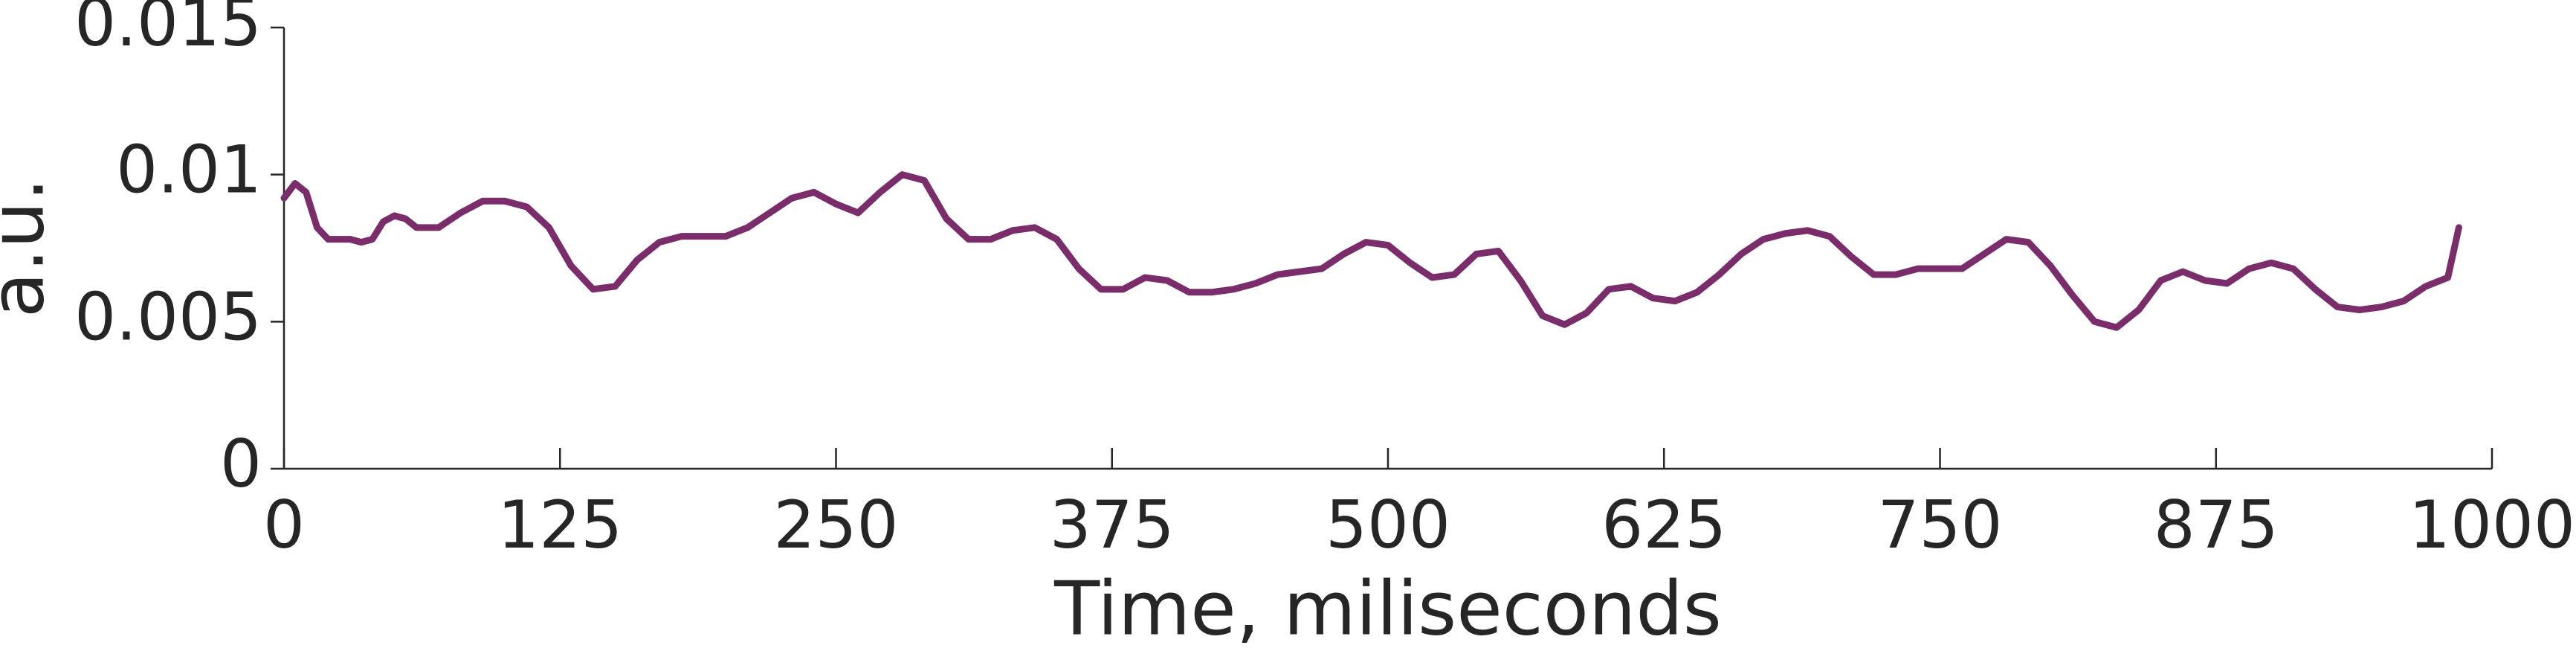  Describe the element at coordinates (2492, 525) in the screenshot. I see `x-tick-label: 1000` at that location.